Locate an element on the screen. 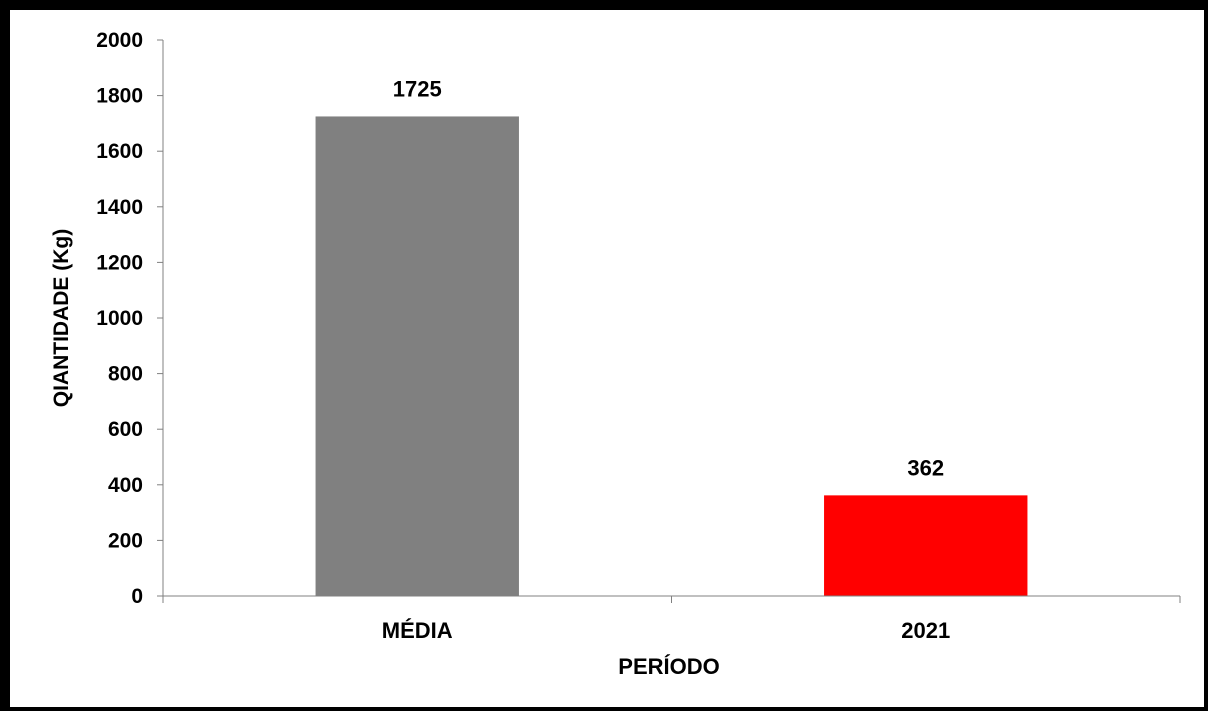 The height and width of the screenshot is (711, 1208). y-tick-label: 0 is located at coordinates (137, 596).